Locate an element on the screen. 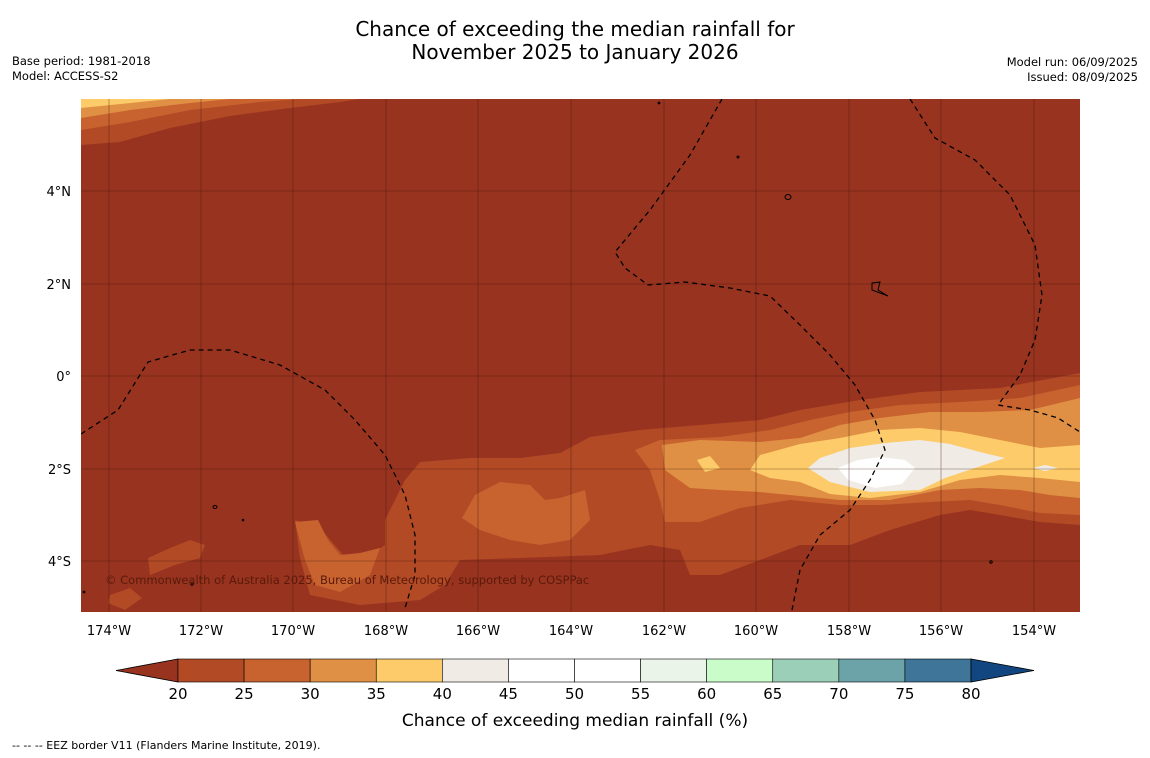 Image resolution: width=1150 pixels, height=758 pixels. lon-label: 162°W is located at coordinates (664, 631).